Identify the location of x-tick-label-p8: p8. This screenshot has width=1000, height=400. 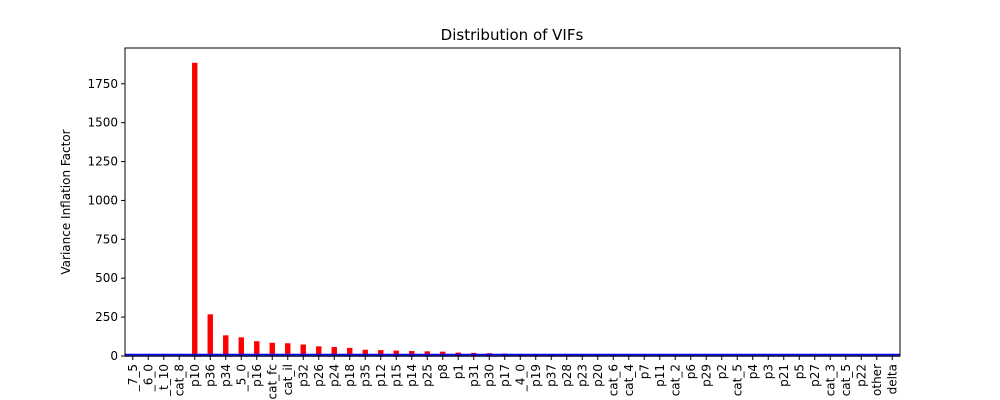
(443, 371).